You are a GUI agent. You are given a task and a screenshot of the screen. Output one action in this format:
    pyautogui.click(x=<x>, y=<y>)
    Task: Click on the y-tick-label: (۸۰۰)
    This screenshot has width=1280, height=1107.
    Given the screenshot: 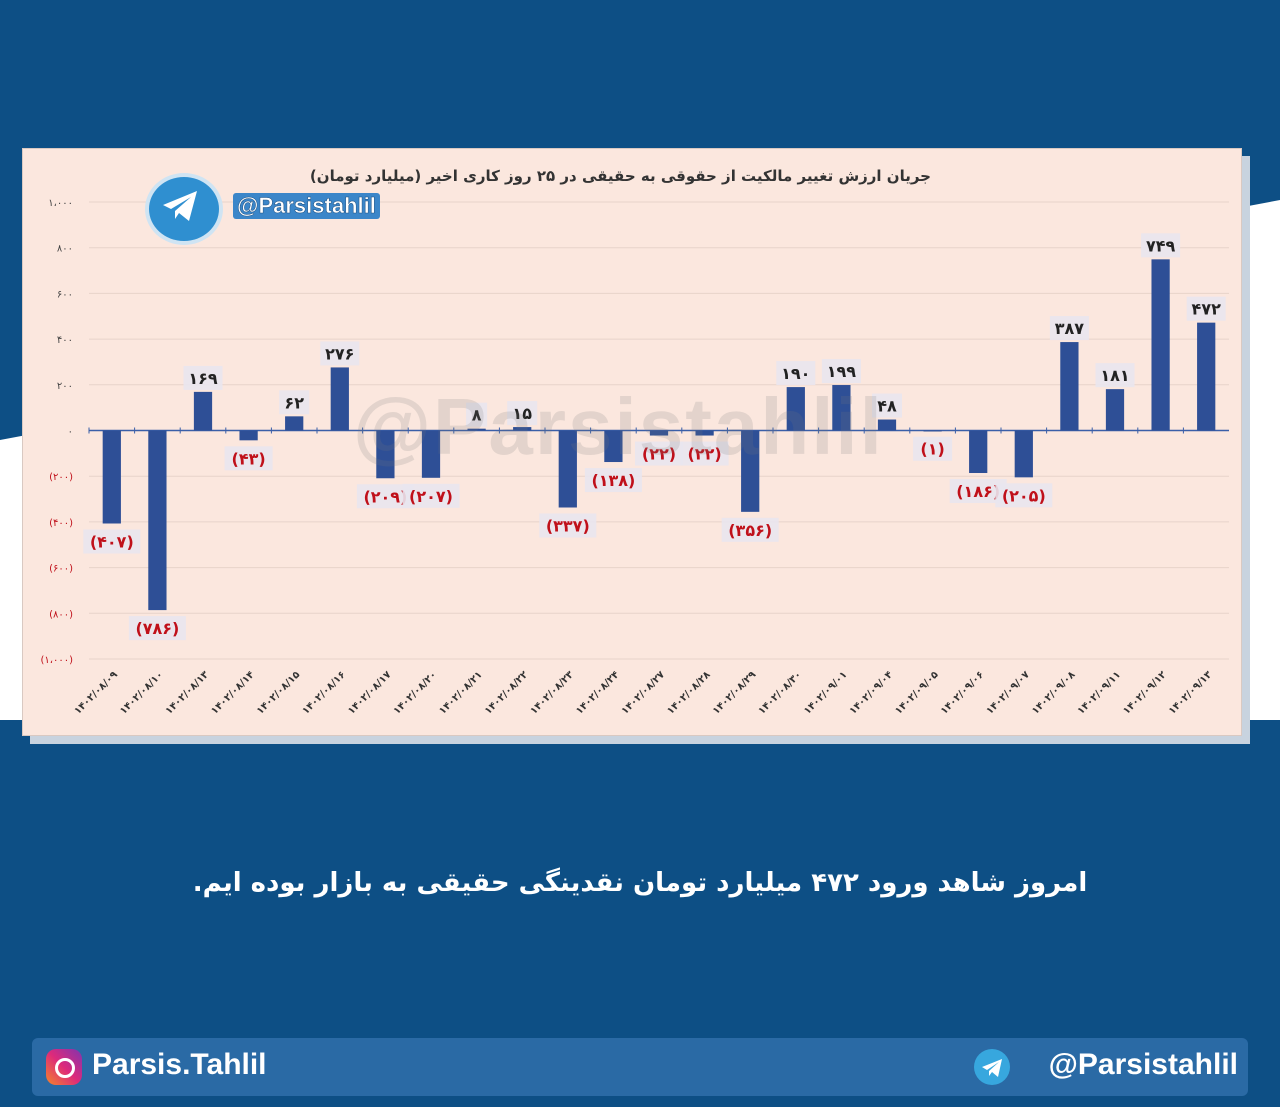 What is the action you would take?
    pyautogui.click(x=61, y=614)
    